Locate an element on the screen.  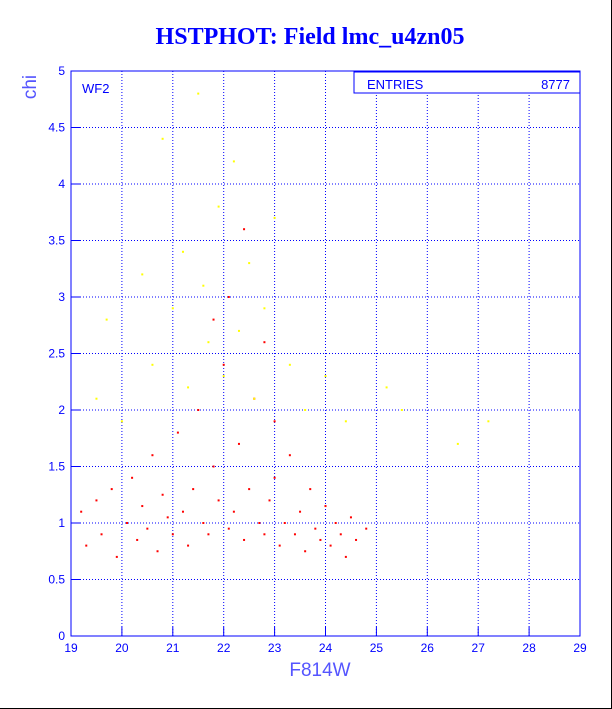
y-tick-label: 0 is located at coordinates (61, 636).